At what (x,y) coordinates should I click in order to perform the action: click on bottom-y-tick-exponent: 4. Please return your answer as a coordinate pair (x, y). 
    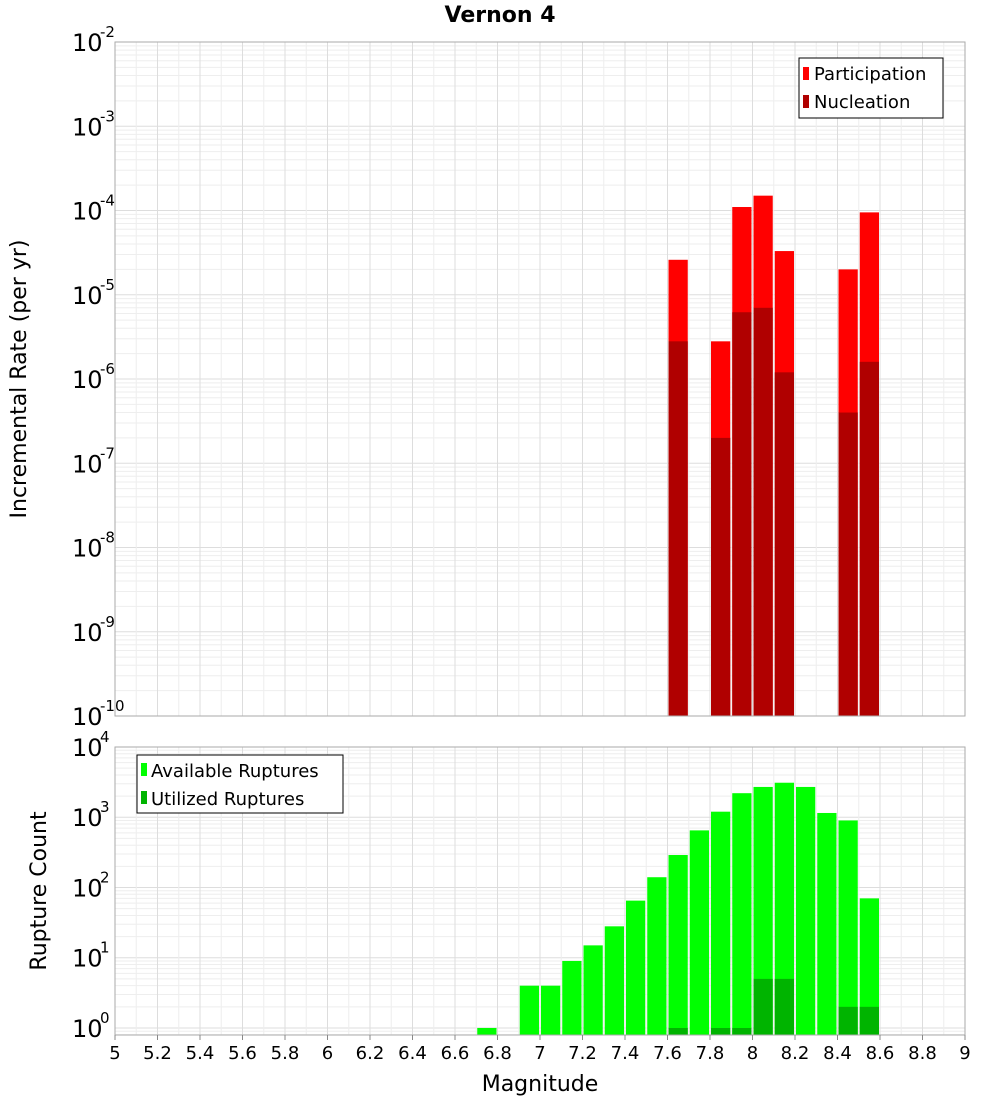
    Looking at the image, I should click on (105, 737).